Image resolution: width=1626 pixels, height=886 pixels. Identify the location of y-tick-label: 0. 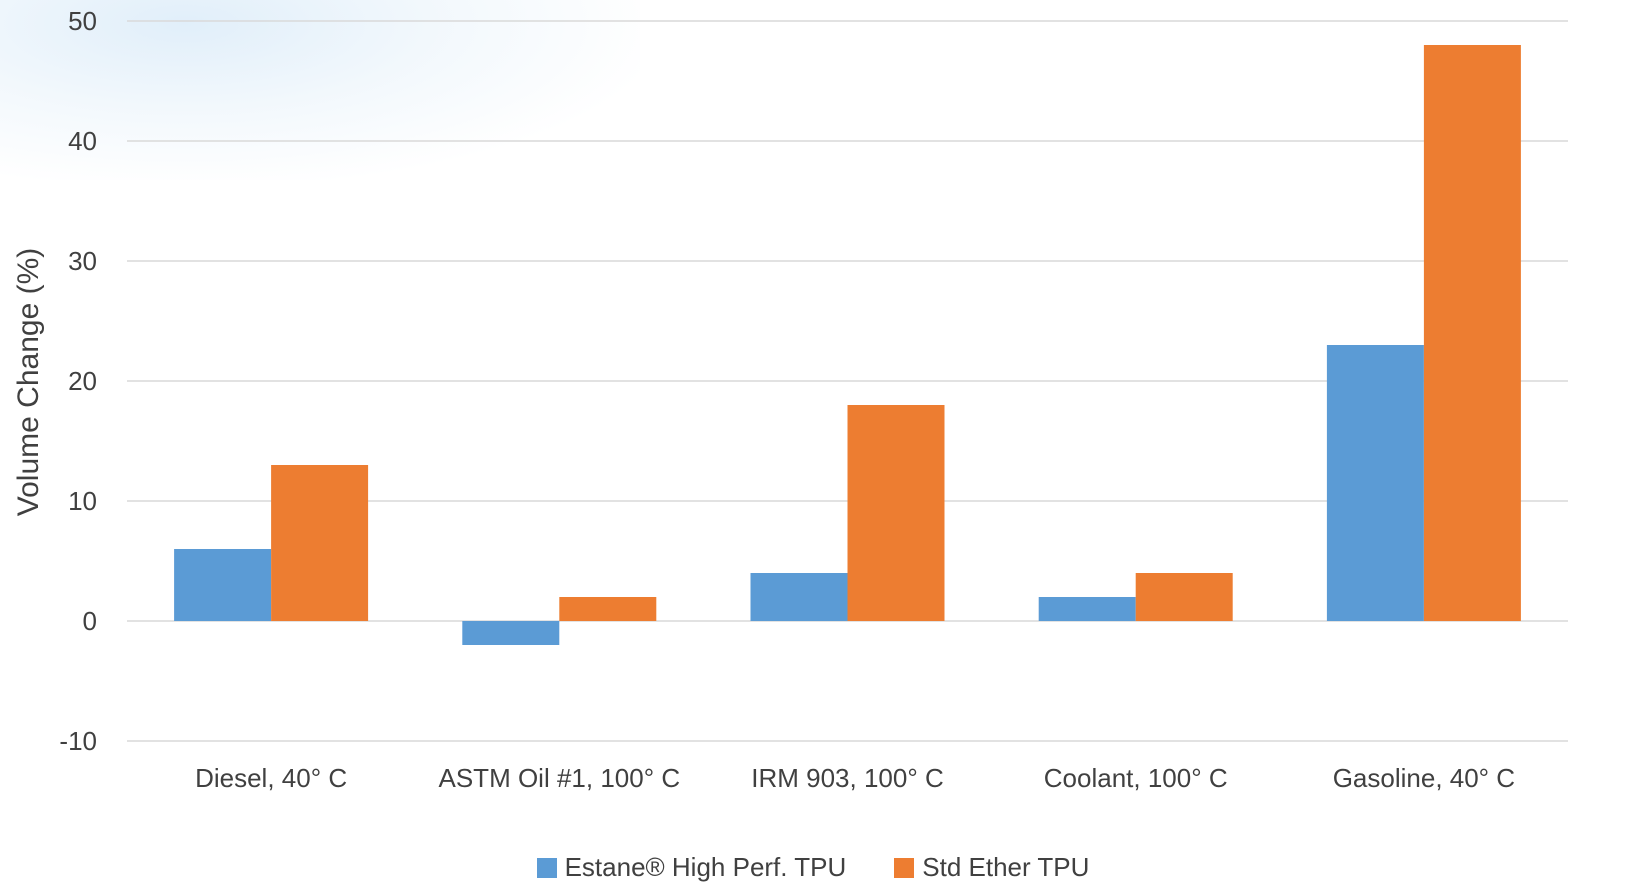
(90, 621).